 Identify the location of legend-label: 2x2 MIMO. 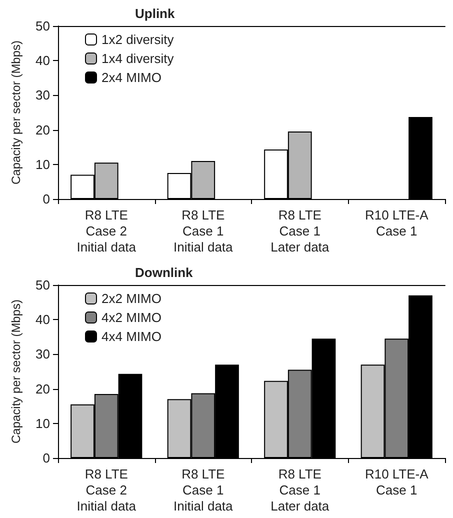
(132, 298).